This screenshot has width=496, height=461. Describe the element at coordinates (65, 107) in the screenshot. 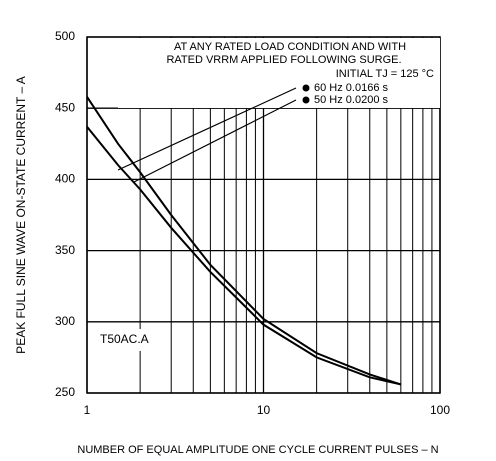

I see `y-tick-label: 450` at that location.